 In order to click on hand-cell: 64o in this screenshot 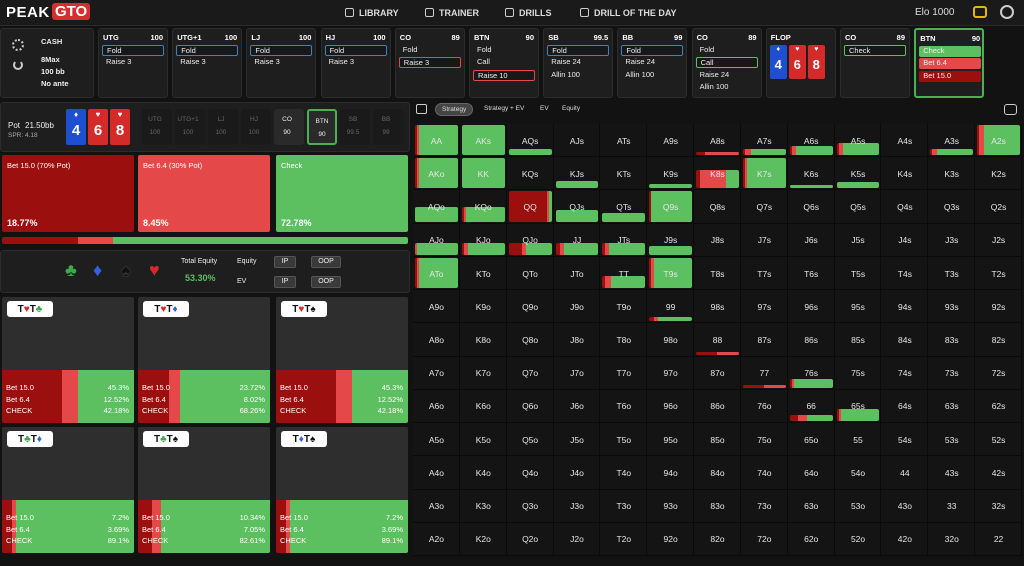, I will do `click(811, 473)`.